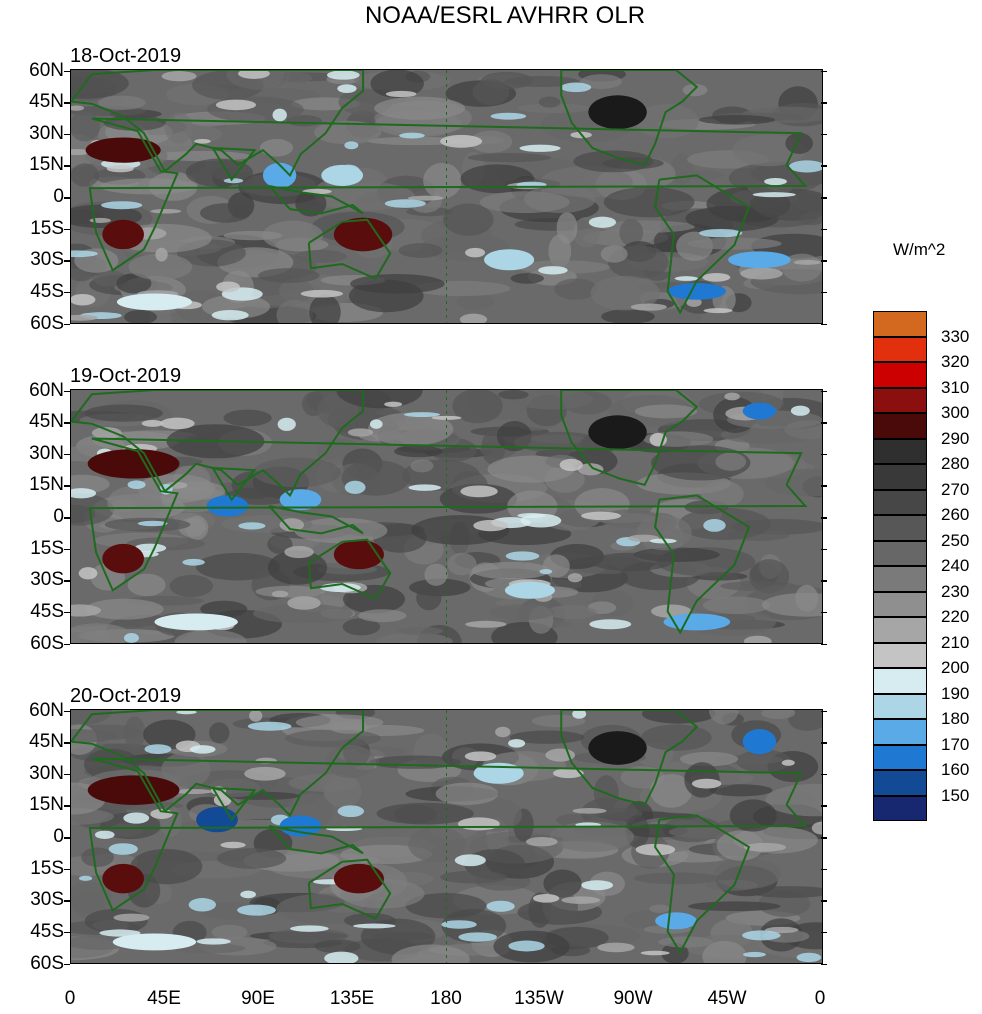  Describe the element at coordinates (633, 998) in the screenshot. I see `lon-label: 90W` at that location.